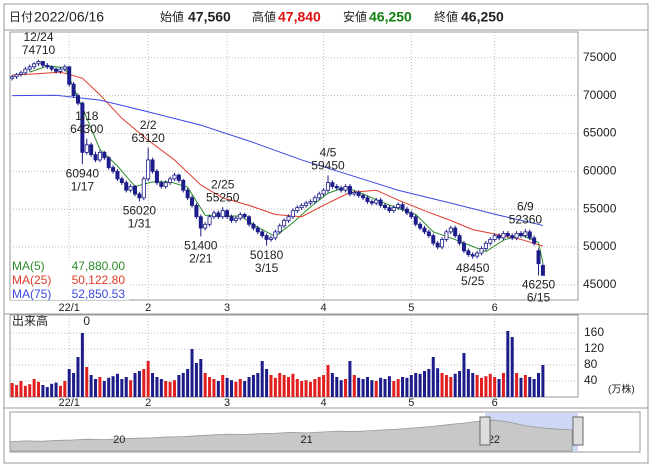 The width and height of the screenshot is (653, 470). I want to click on y-tick-label: 40, so click(591, 380).